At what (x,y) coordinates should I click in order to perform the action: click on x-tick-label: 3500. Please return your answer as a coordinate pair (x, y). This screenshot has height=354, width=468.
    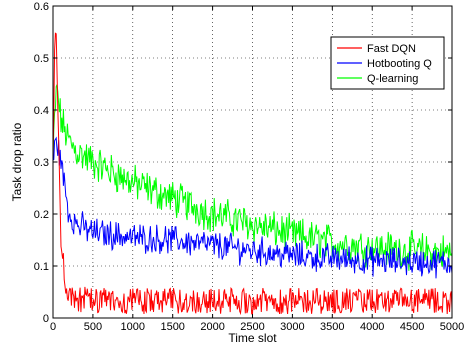
    Looking at the image, I should click on (332, 327).